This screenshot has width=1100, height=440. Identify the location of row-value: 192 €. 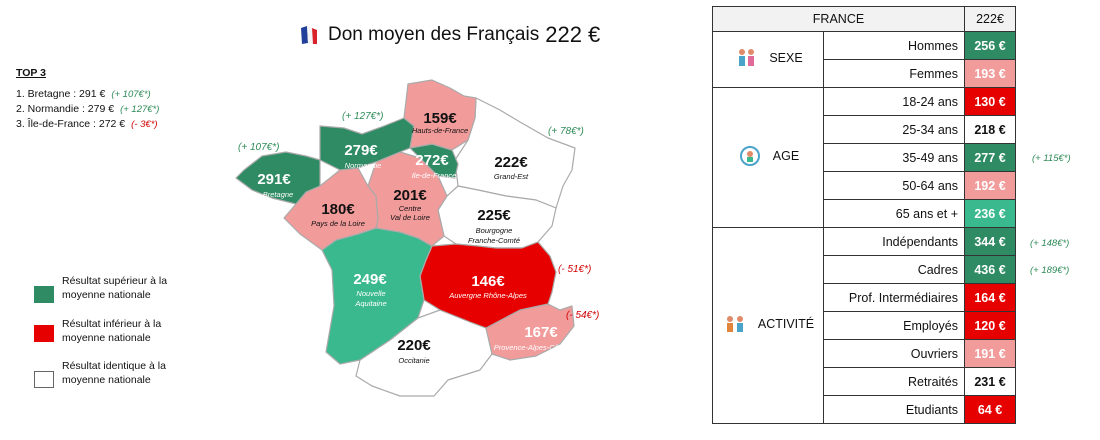
(990, 185).